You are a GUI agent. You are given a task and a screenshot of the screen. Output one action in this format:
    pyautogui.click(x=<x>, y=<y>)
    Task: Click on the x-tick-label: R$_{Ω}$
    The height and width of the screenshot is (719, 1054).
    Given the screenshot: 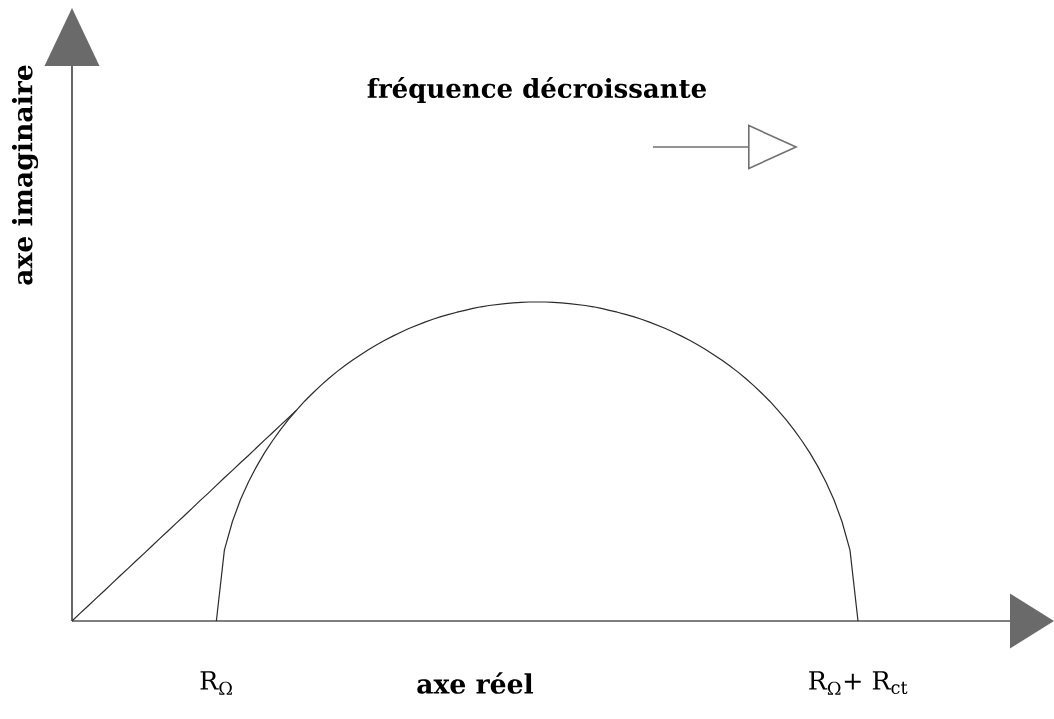 What is the action you would take?
    pyautogui.click(x=216, y=683)
    